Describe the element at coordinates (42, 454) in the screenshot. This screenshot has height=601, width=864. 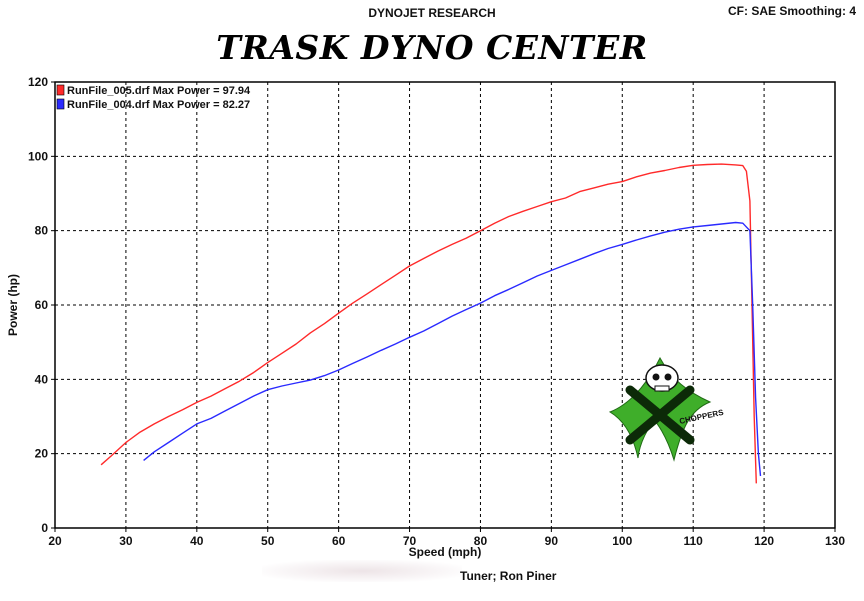
I see `y-tick-label: 20` at that location.